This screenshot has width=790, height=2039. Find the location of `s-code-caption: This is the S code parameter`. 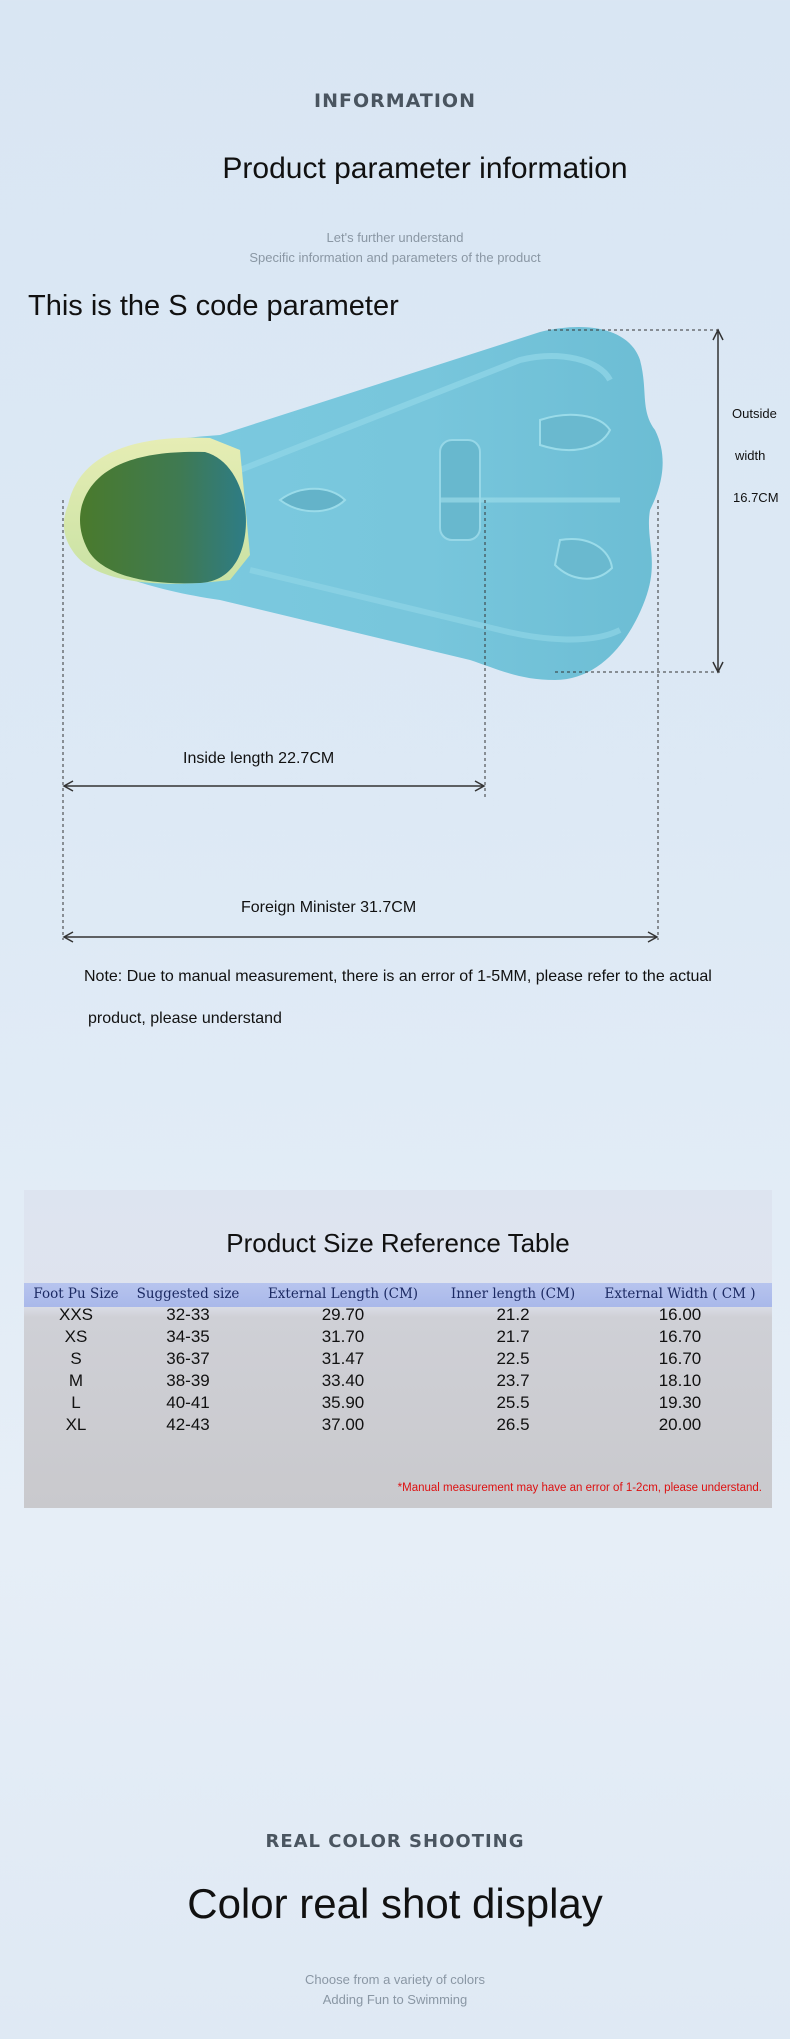

s-code-caption: This is the S code parameter is located at coordinates (213, 306).